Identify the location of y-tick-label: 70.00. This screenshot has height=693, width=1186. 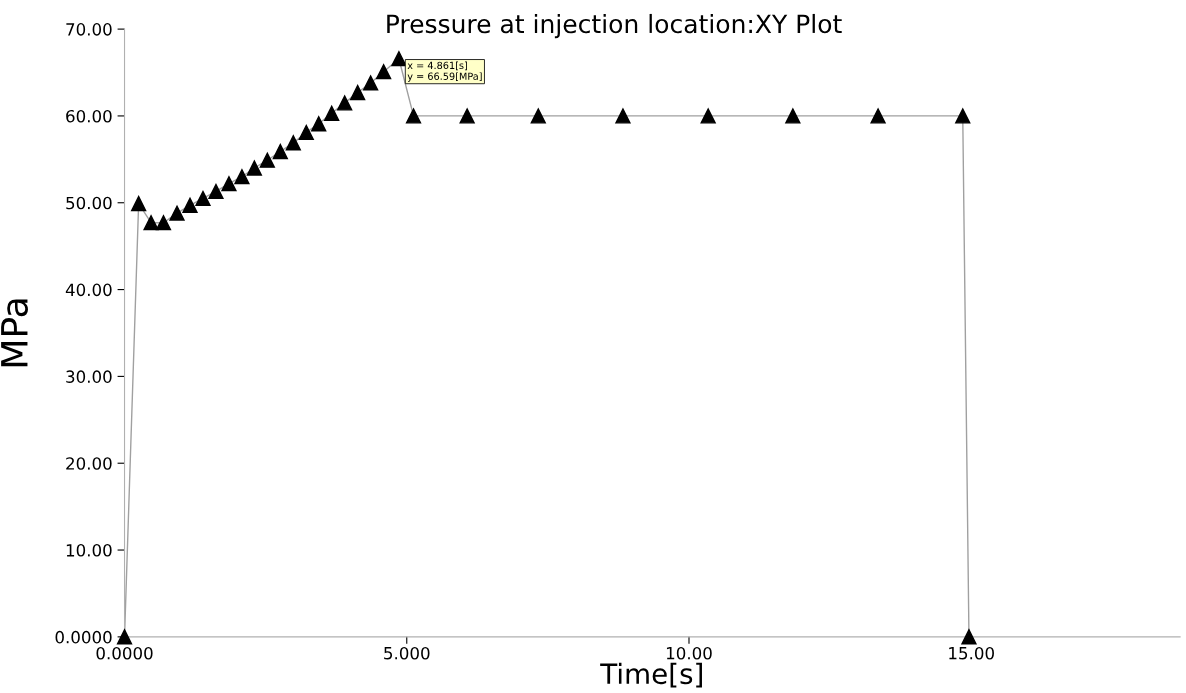
(89, 29).